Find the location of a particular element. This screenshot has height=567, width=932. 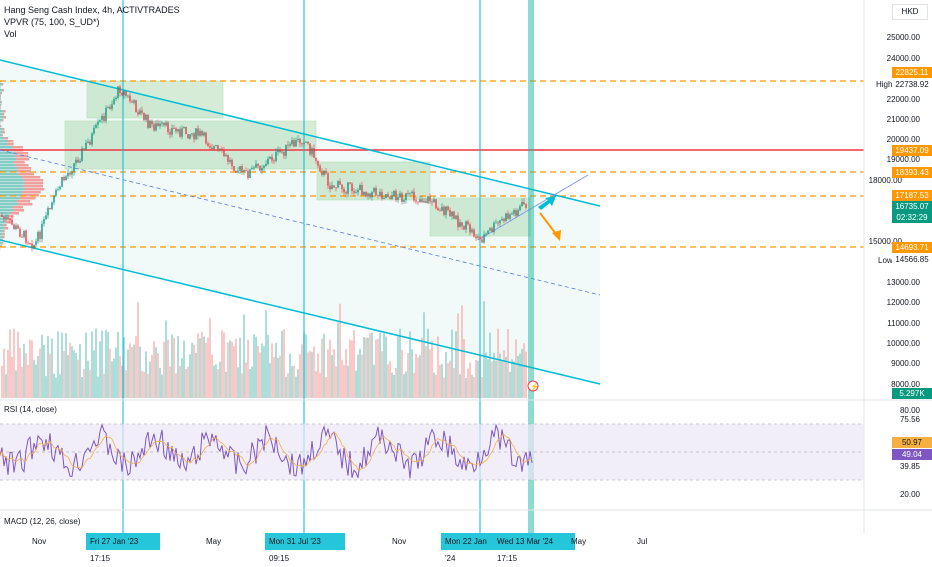

time-highlight: Fri 27 Jan '23 17:15 is located at coordinates (123, 541).